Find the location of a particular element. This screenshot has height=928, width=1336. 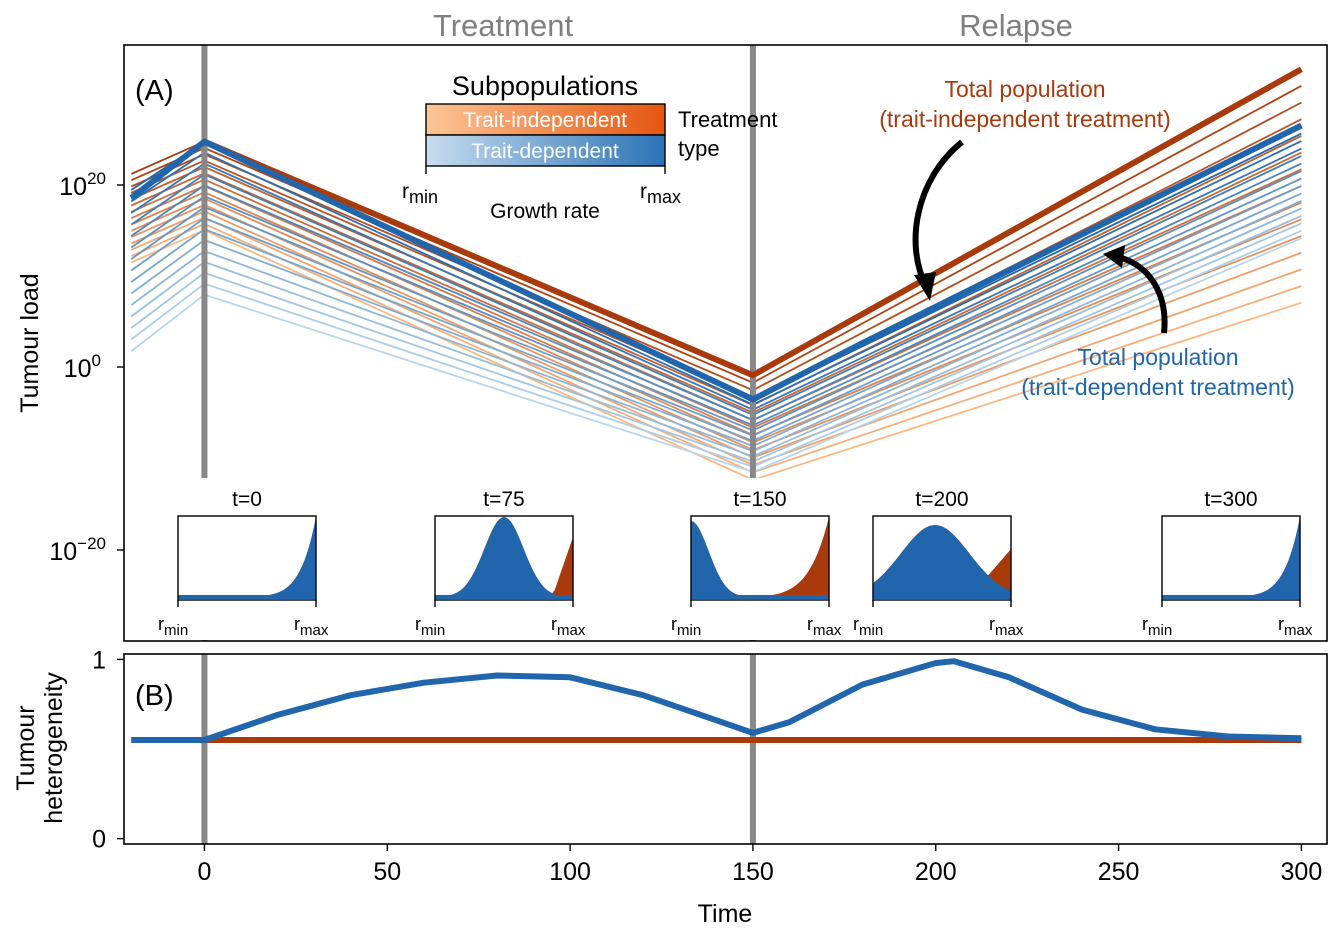

panel-b-lines is located at coordinates (716, 700).